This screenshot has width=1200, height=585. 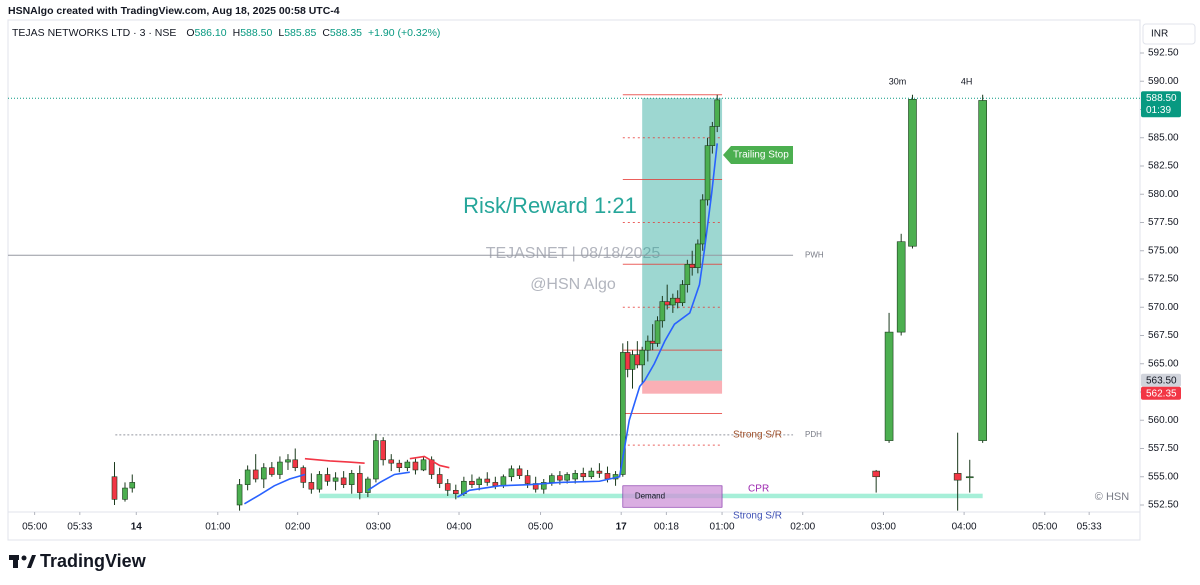 What do you see at coordinates (1161, 380) in the screenshot?
I see `price-tag-label: 563.50` at bounding box center [1161, 380].